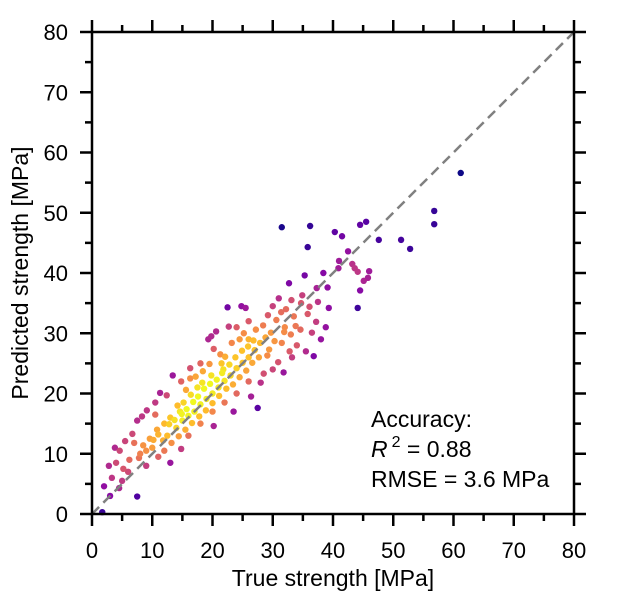 The height and width of the screenshot is (600, 618). What do you see at coordinates (396, 442) in the screenshot?
I see `r2-superscript: 2` at bounding box center [396, 442].